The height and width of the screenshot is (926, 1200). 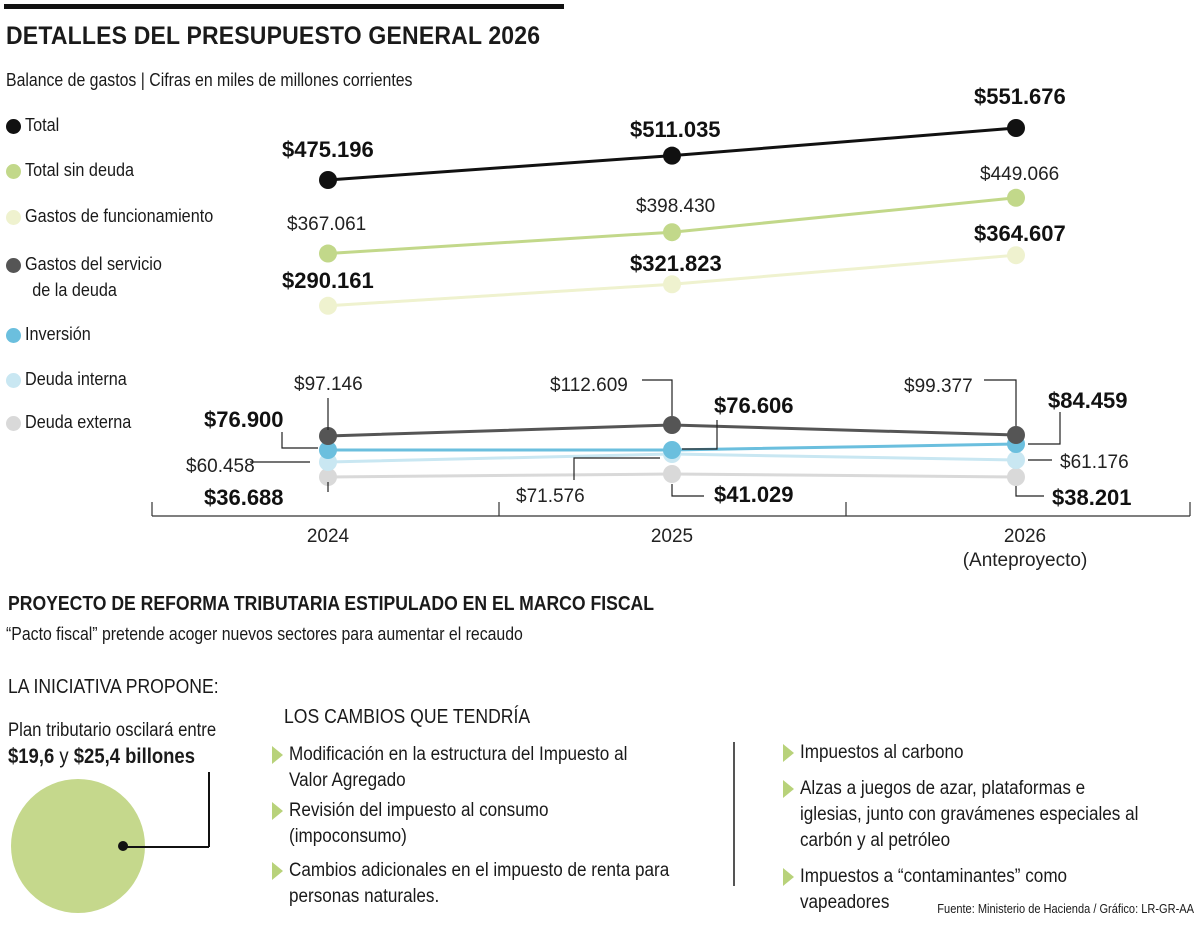 What do you see at coordinates (79, 170) in the screenshot?
I see `legend-label: Total sin deuda` at bounding box center [79, 170].